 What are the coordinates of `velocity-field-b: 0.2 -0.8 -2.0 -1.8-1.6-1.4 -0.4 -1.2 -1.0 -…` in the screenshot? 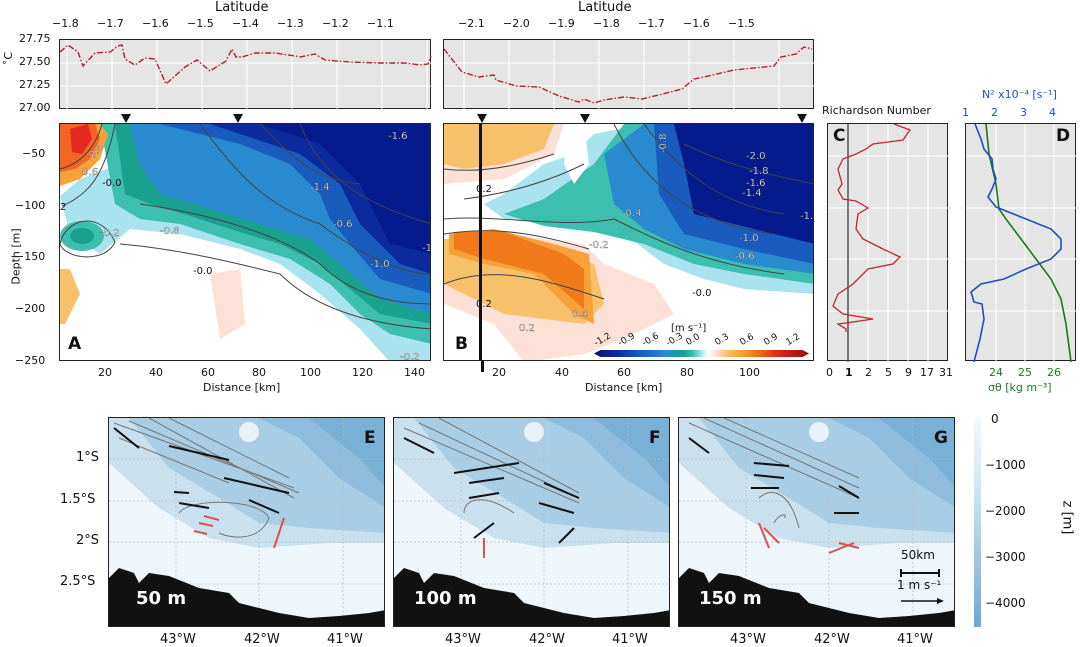 It's located at (629, 242).